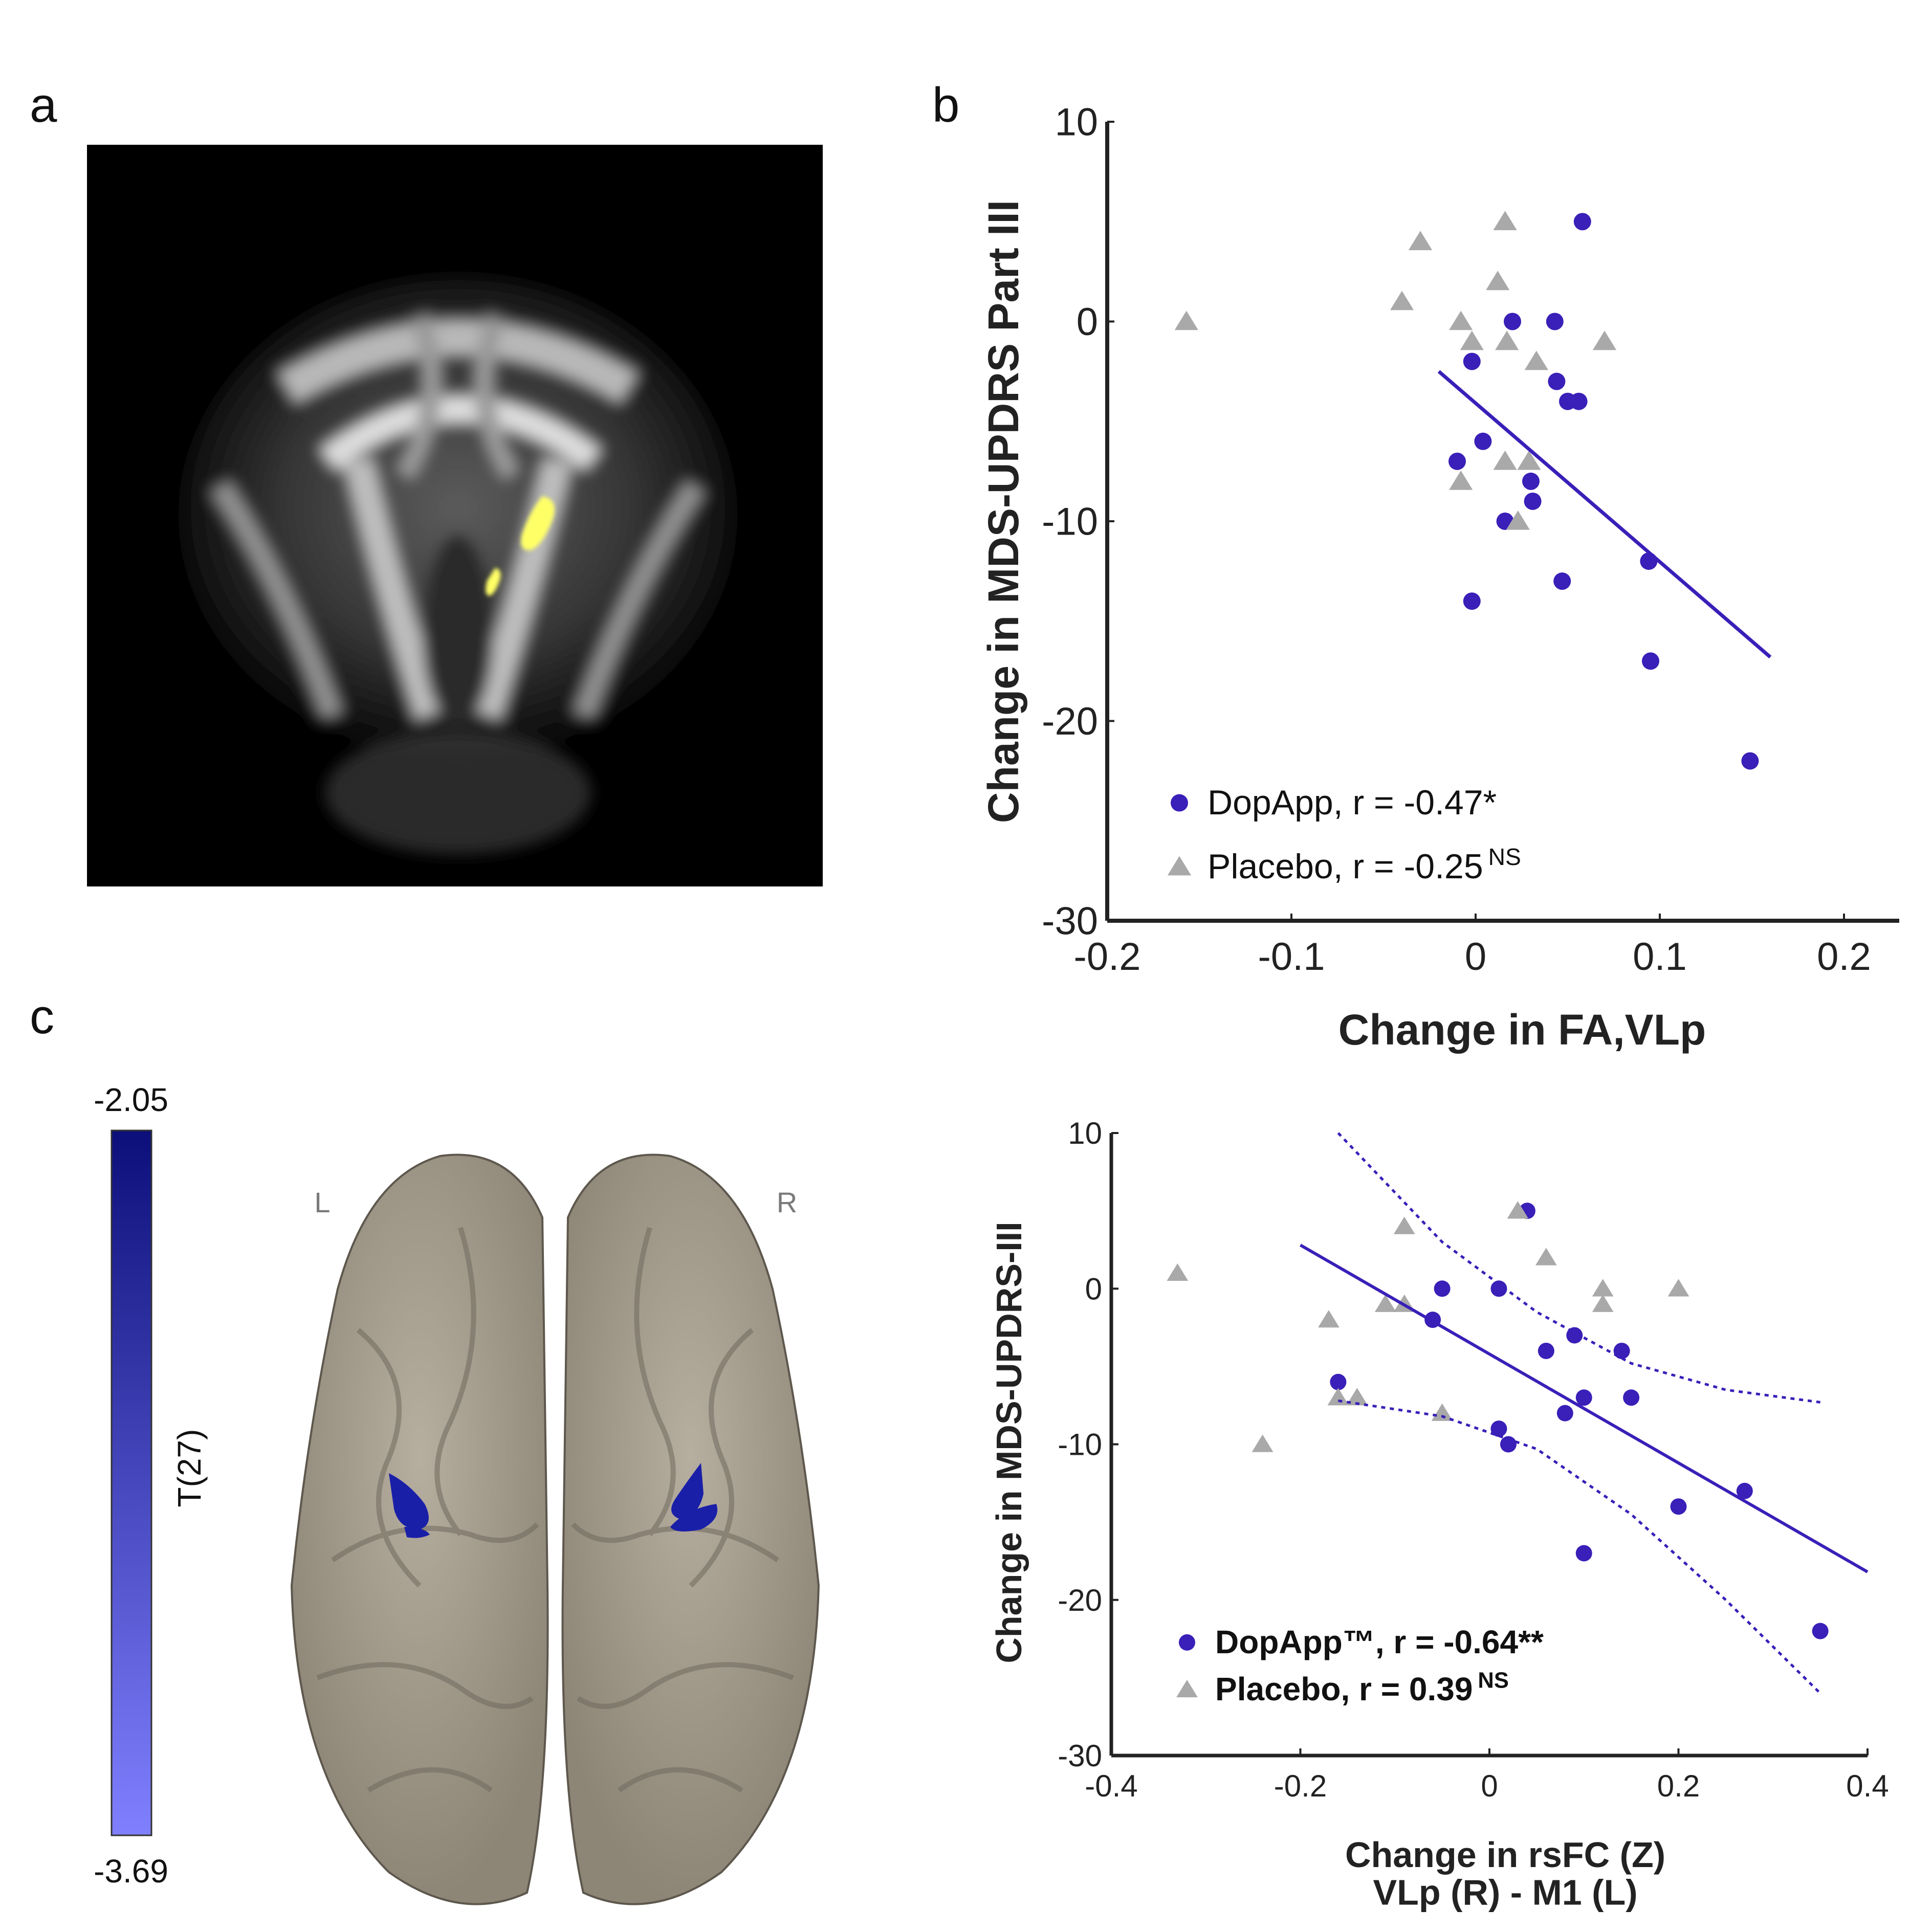  What do you see at coordinates (1380, 1642) in the screenshot?
I see `legend-dopapp-label: DopApp™, r = -0.64**` at bounding box center [1380, 1642].